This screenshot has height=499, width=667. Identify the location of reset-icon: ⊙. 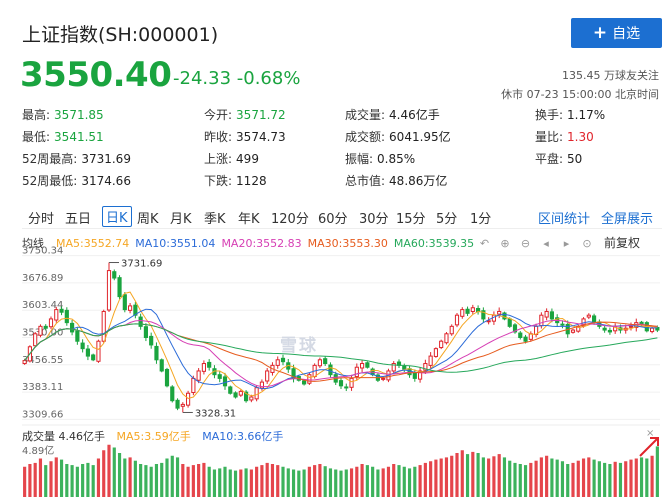
(587, 243).